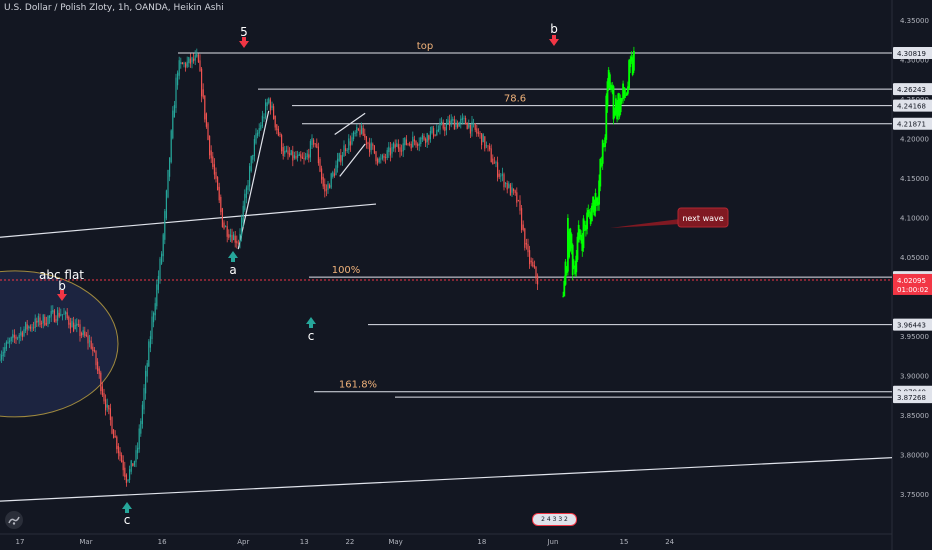 This screenshot has width=932, height=550. Describe the element at coordinates (912, 105) in the screenshot. I see `price-level-tag: 4.24168` at that location.